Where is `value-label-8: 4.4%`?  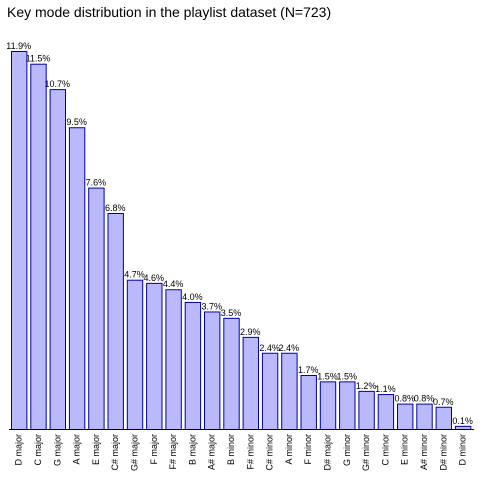 value-label-8: 4.4% is located at coordinates (173, 284).